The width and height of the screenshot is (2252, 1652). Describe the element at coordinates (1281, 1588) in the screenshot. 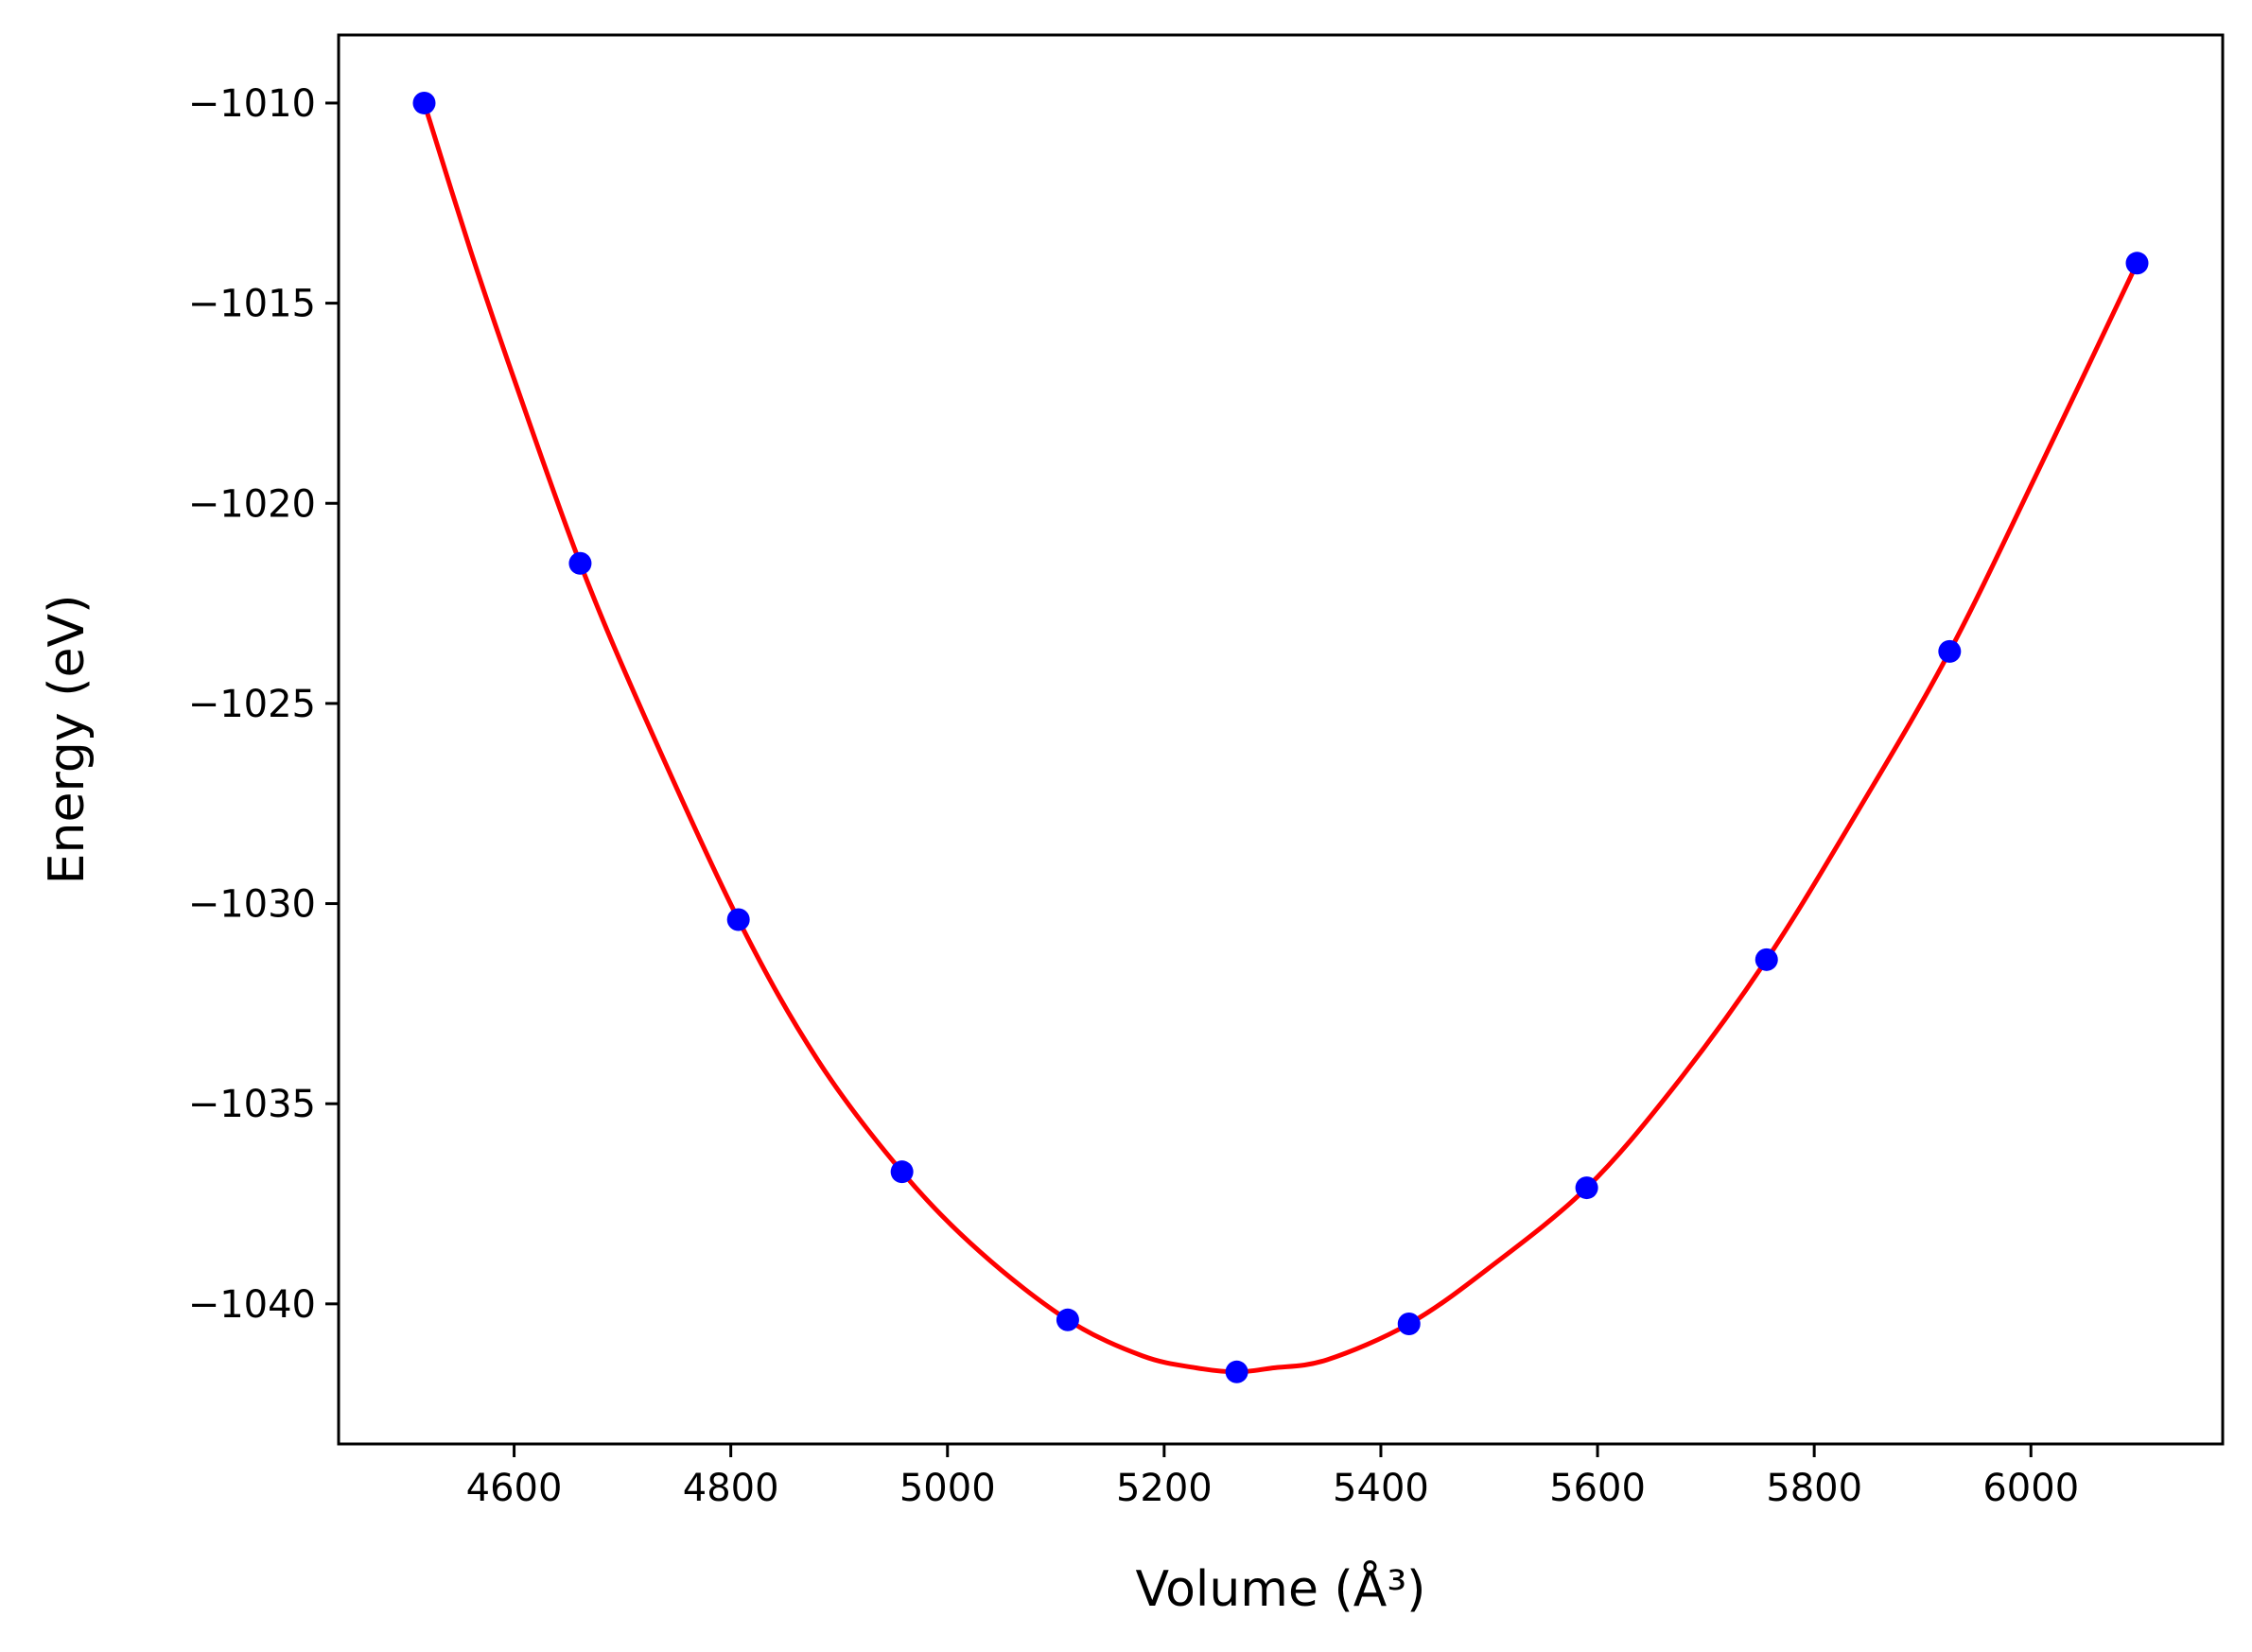

I see `x-axis-label: Volume (Å³)` at that location.